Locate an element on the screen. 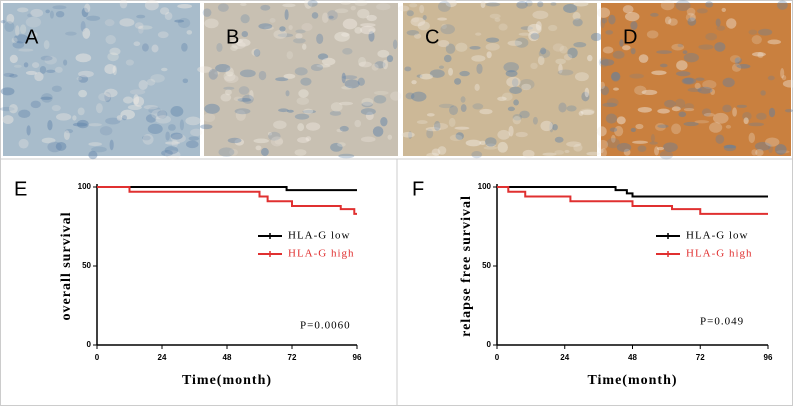  p-value: P=0.049 is located at coordinates (722, 322).